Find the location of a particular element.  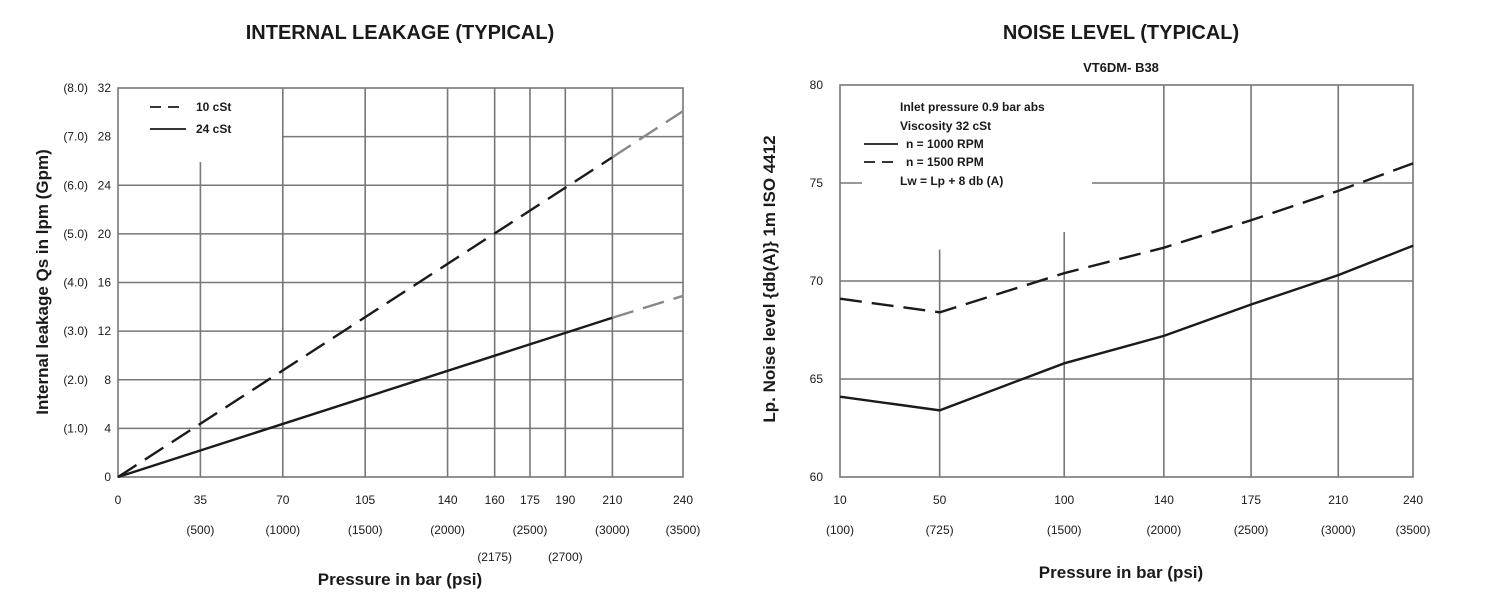

leakage-series-1-extension is located at coordinates (648, 306).